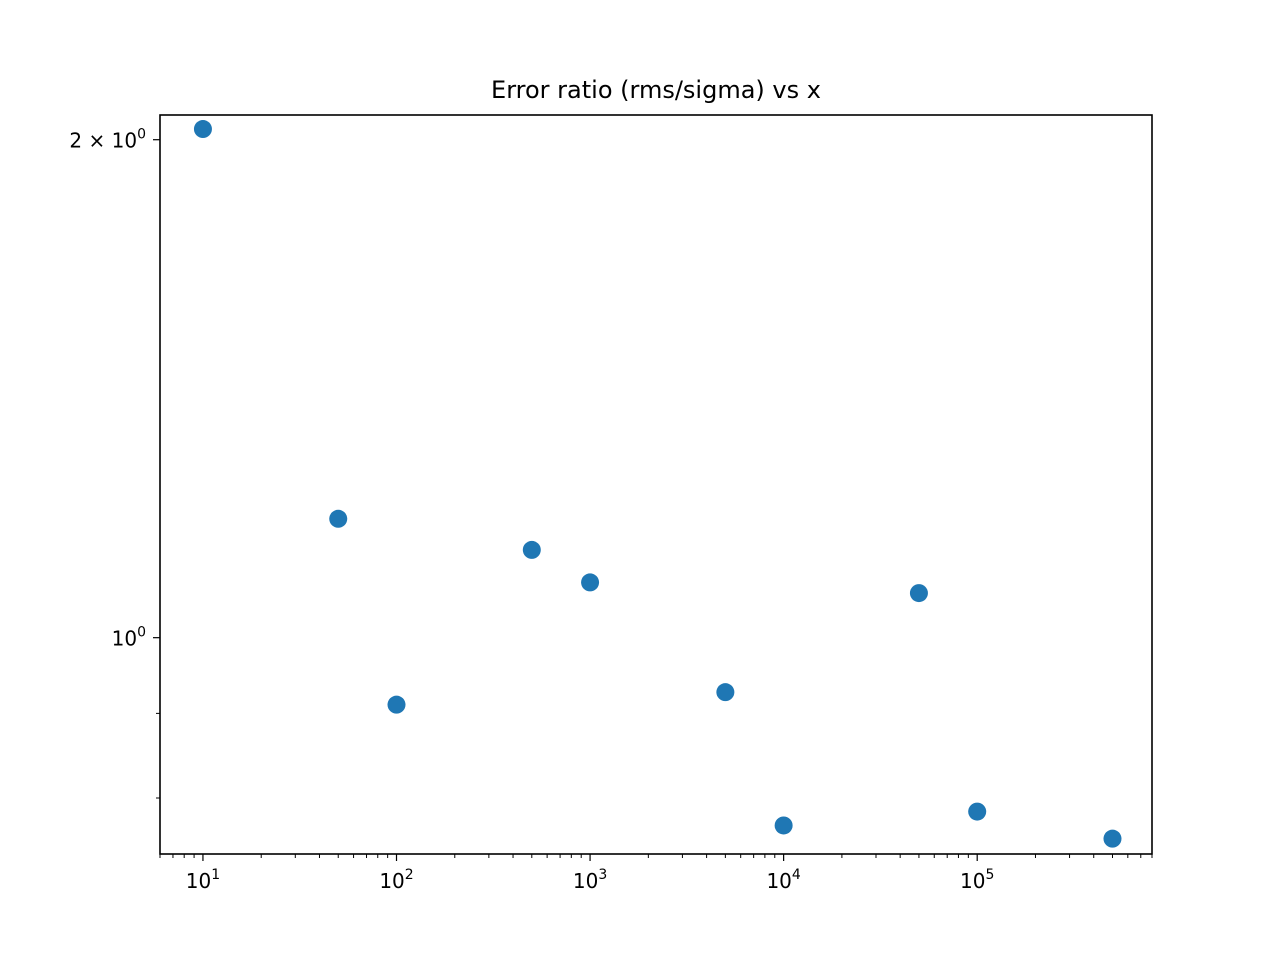 Image resolution: width=1280 pixels, height=960 pixels. What do you see at coordinates (107, 140) in the screenshot?
I see `y-tick-label: 2 × 100` at bounding box center [107, 140].